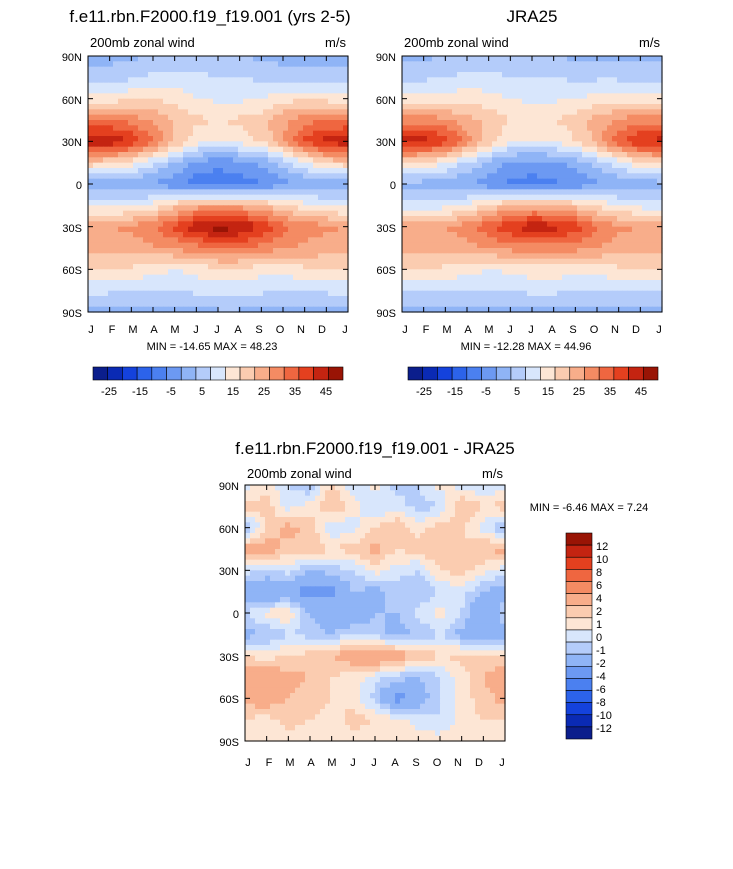 This screenshot has width=733, height=869. What do you see at coordinates (112, 330) in the screenshot?
I see `x-tick-label: F` at bounding box center [112, 330].